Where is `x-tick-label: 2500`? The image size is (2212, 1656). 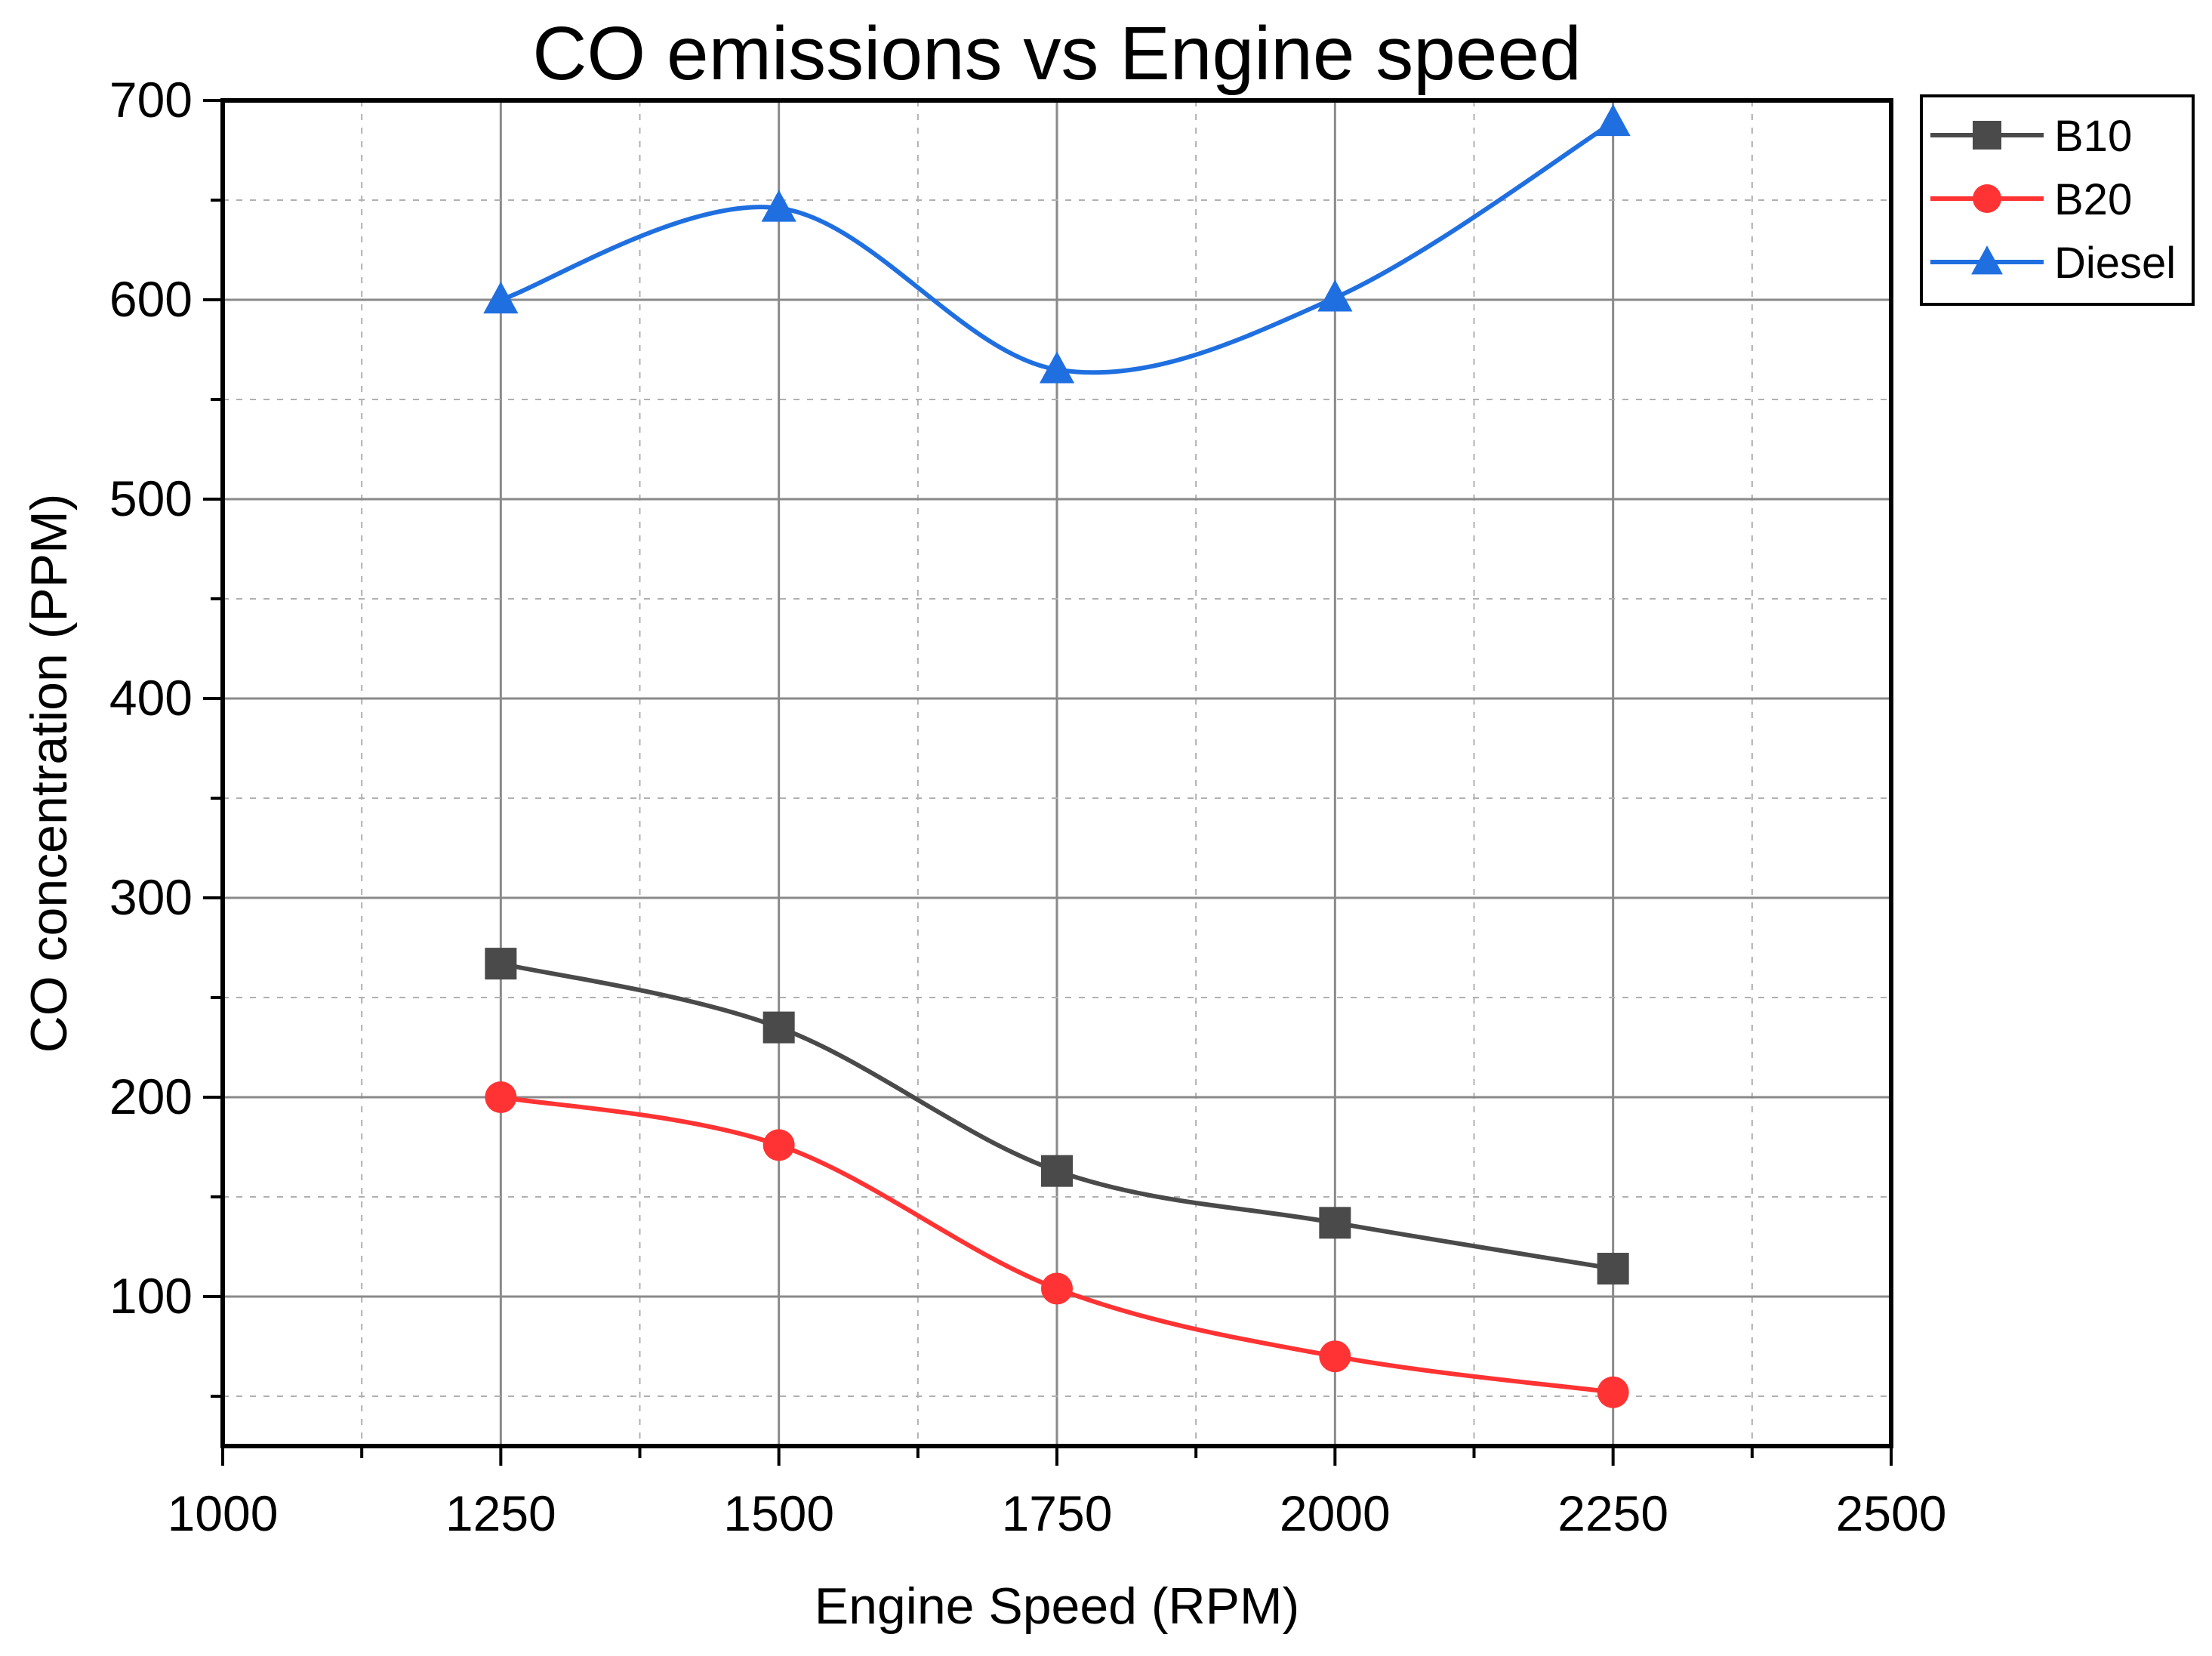
x-tick-label: 2500 is located at coordinates (1891, 1513).